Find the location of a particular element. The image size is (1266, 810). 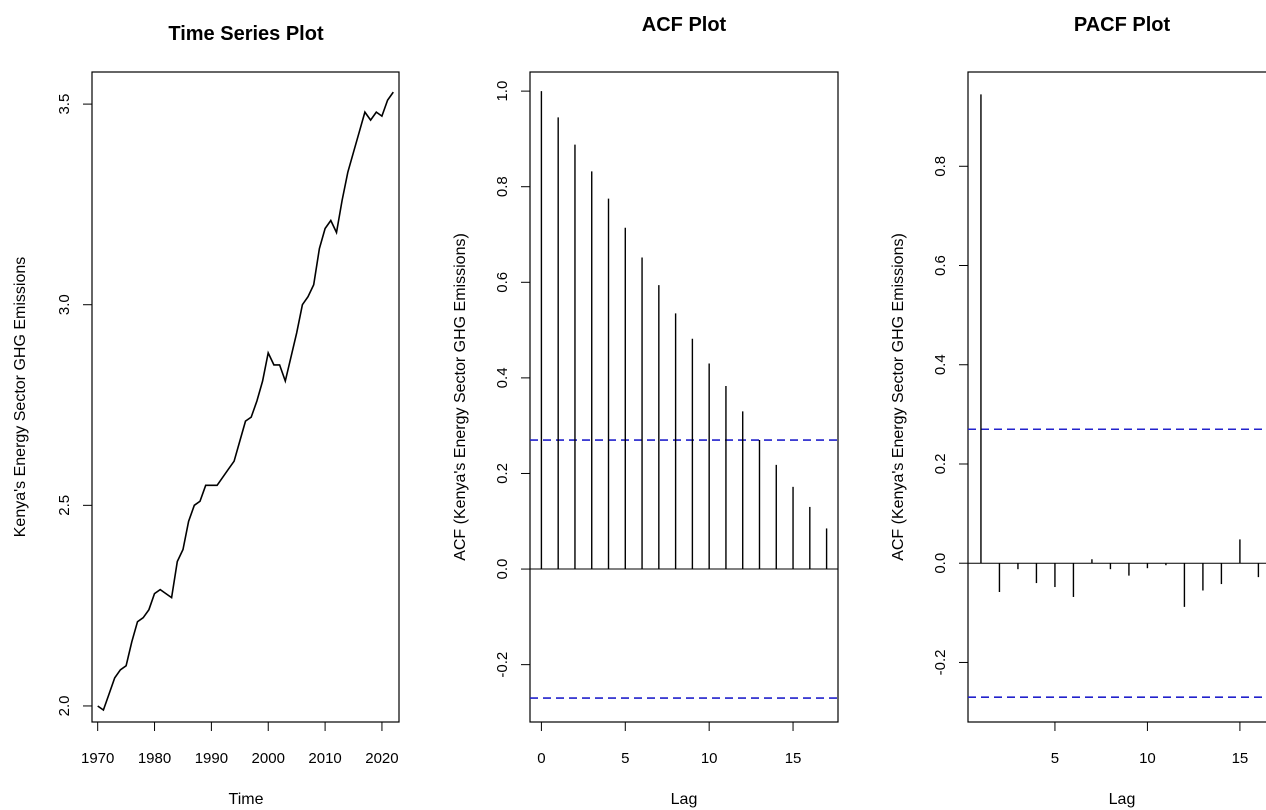

time-series-xtick-label: 1970 is located at coordinates (97, 758).